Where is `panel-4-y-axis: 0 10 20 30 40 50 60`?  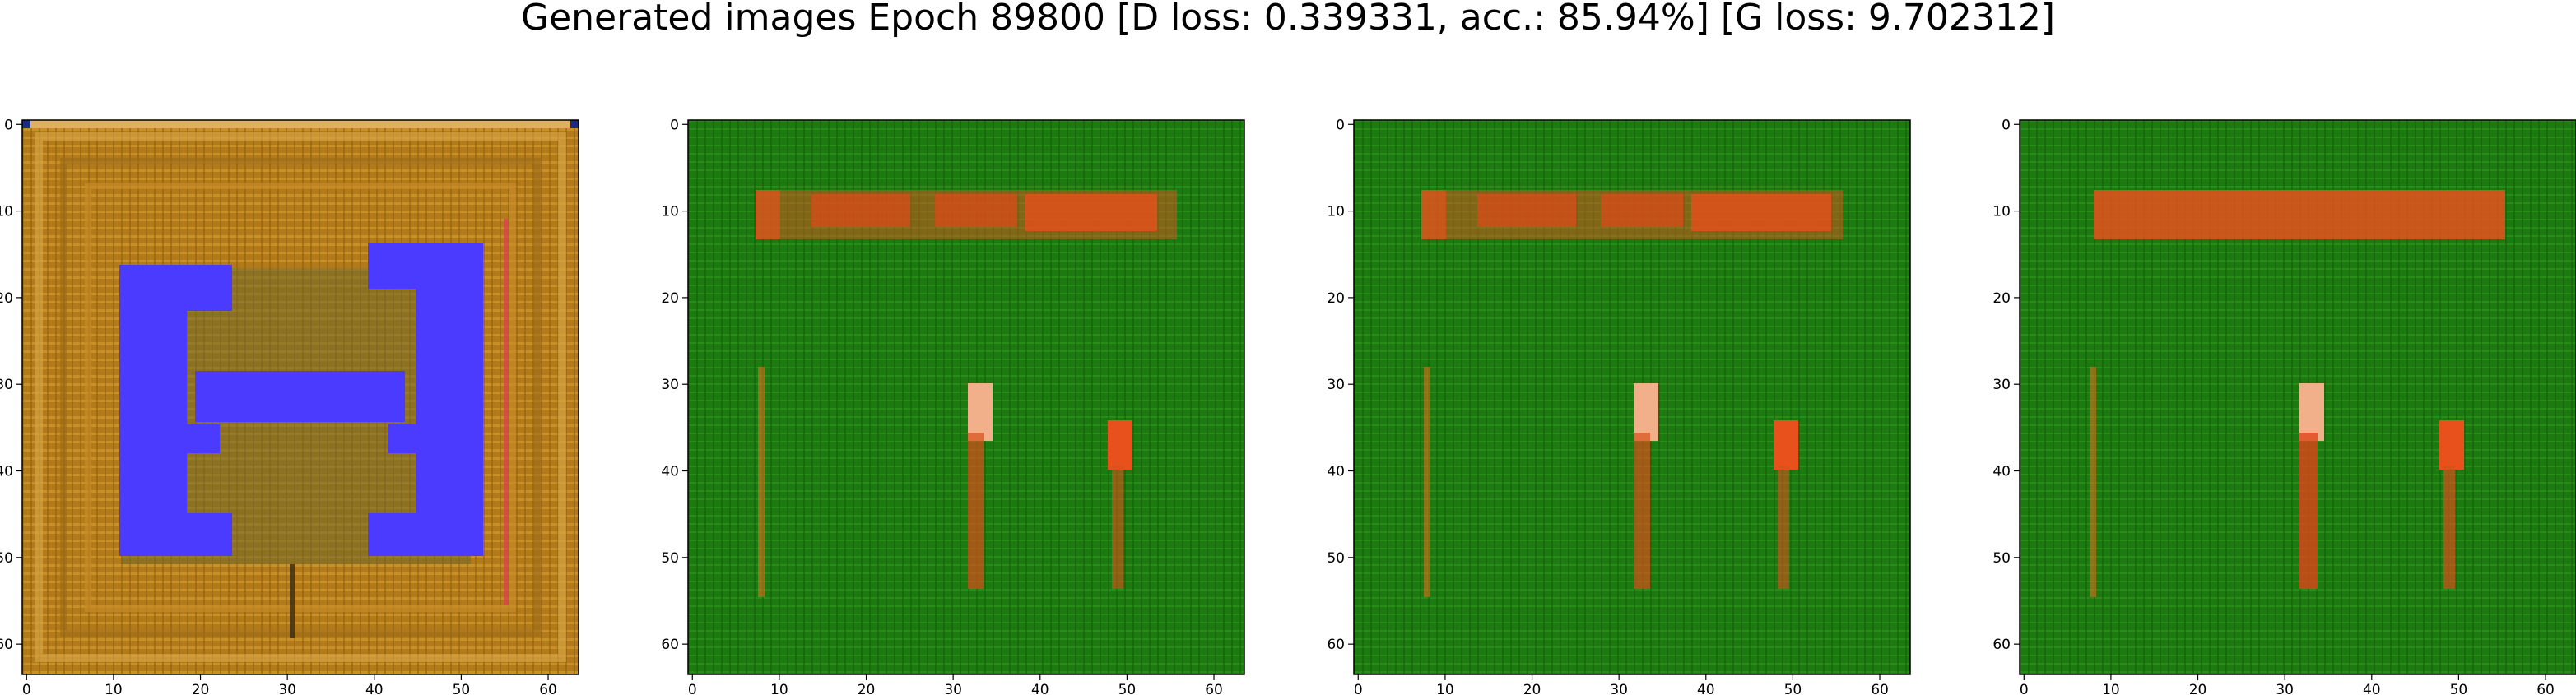
panel-4-y-axis: 0 10 20 30 40 50 60 is located at coordinates (2006, 385).